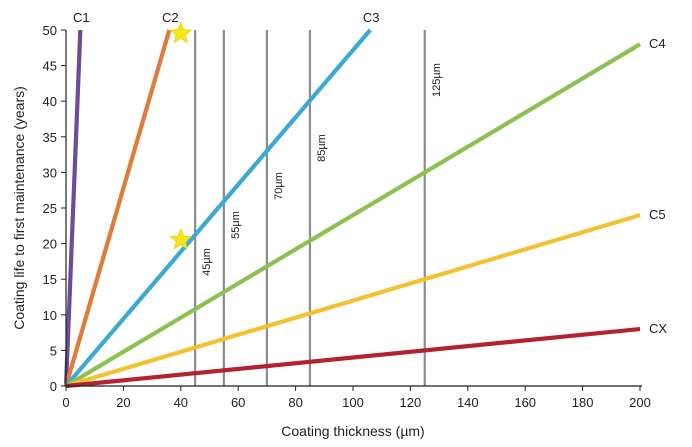  What do you see at coordinates (236, 225) in the screenshot?
I see `reference-label-55: 55µm` at bounding box center [236, 225].